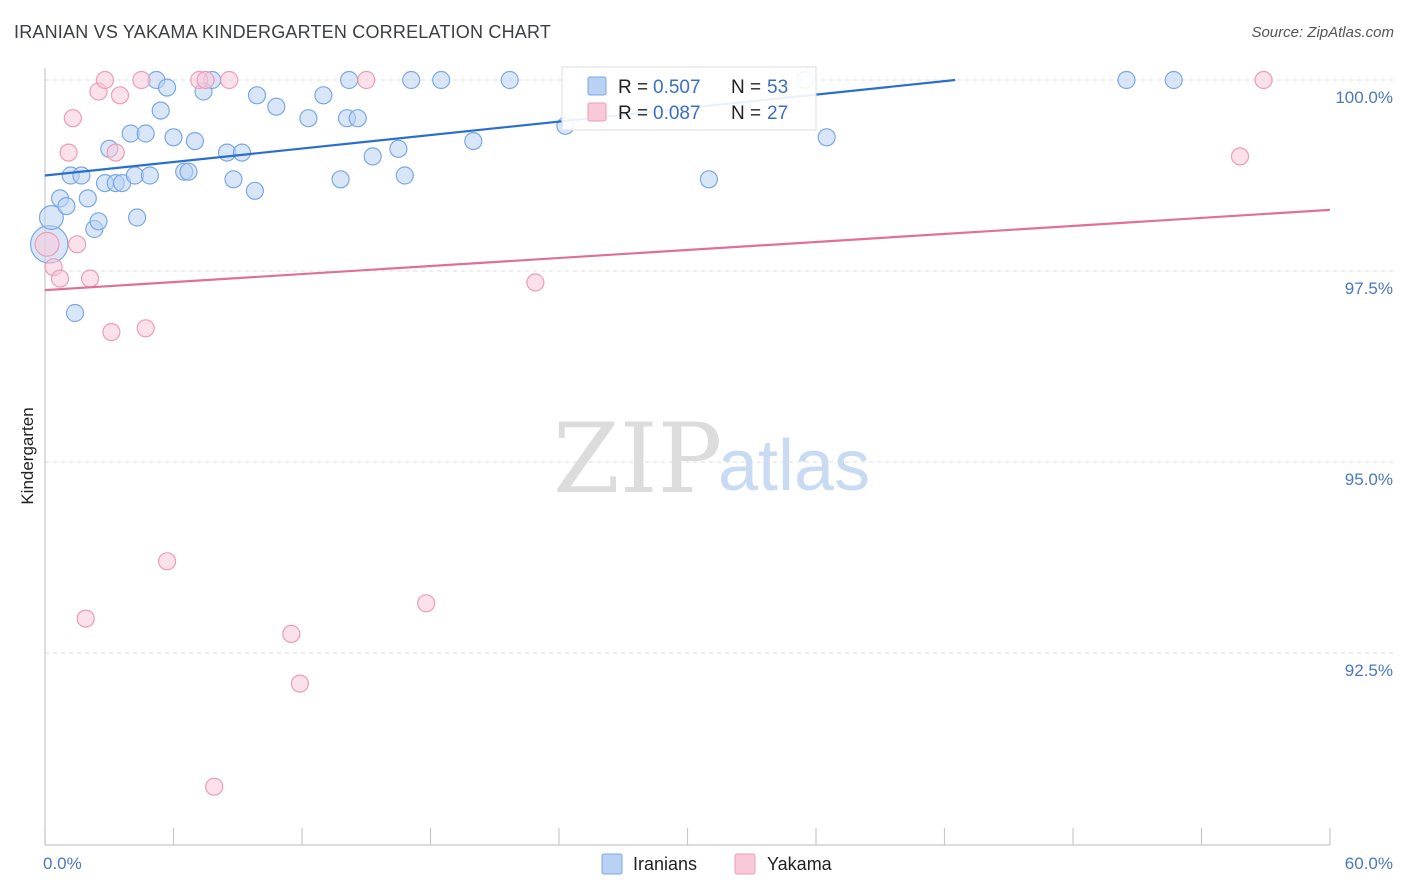  Describe the element at coordinates (633, 87) in the screenshot. I see `legend-r-label-1: R =` at that location.